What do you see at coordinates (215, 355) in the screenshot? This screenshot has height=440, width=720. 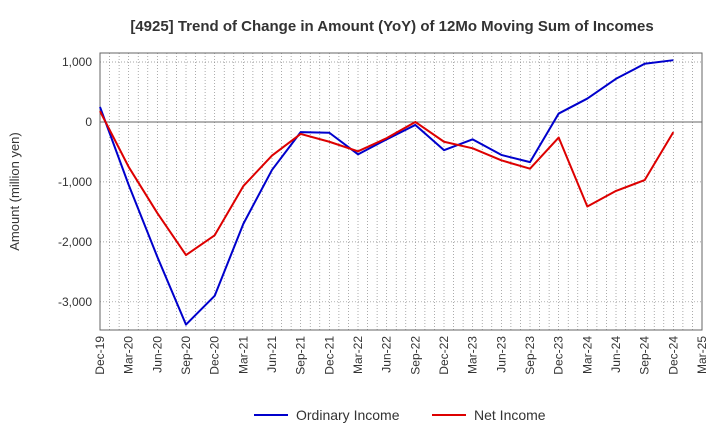 I see `x-tick-label: Dec-20` at bounding box center [215, 355].